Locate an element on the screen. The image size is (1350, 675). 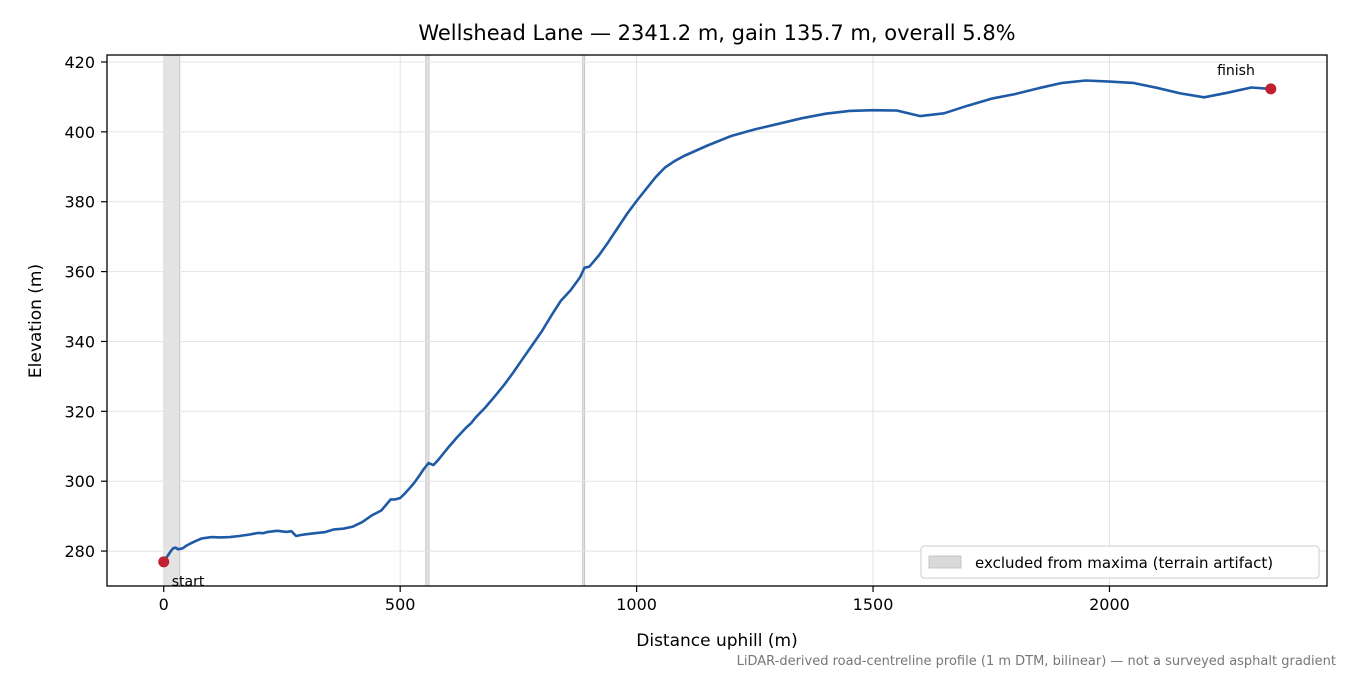
x-tick-label: 500 is located at coordinates (400, 604).